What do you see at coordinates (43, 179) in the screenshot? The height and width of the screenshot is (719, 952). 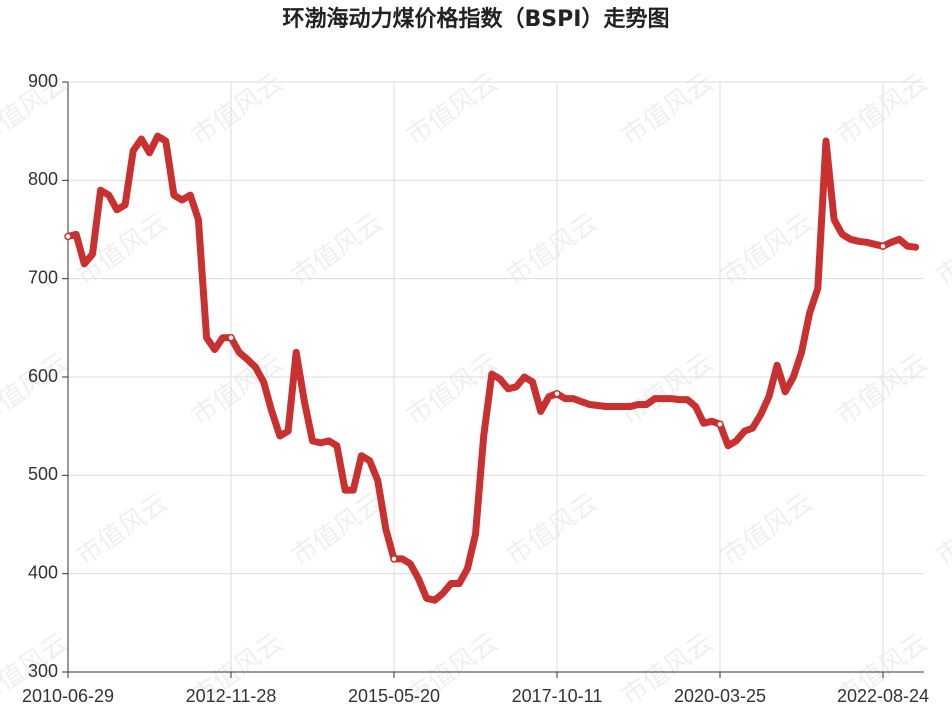 I see `y-tick-label: 800` at bounding box center [43, 179].